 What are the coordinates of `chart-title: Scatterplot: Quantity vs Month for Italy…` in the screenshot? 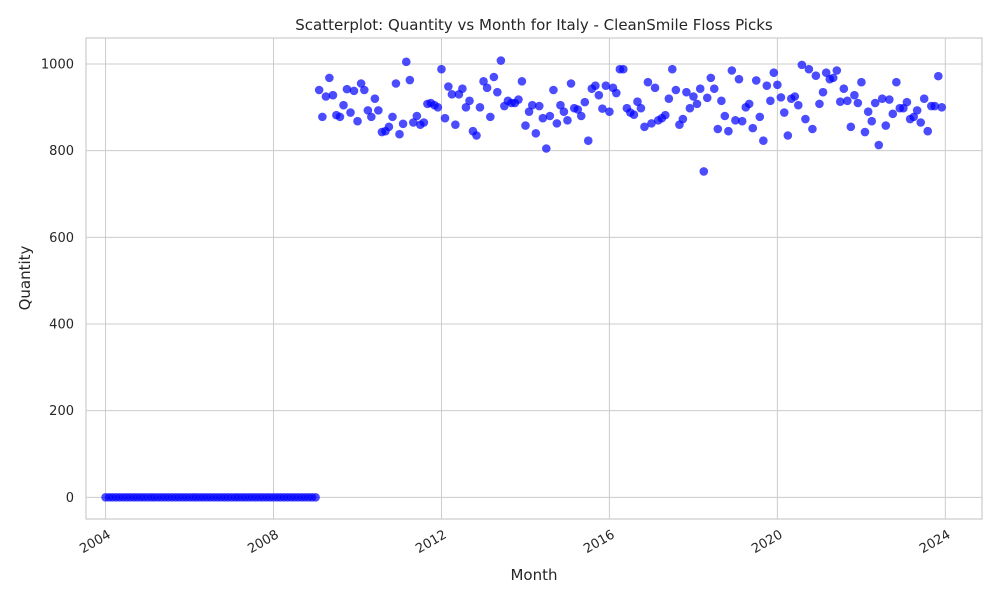 It's located at (534, 25).